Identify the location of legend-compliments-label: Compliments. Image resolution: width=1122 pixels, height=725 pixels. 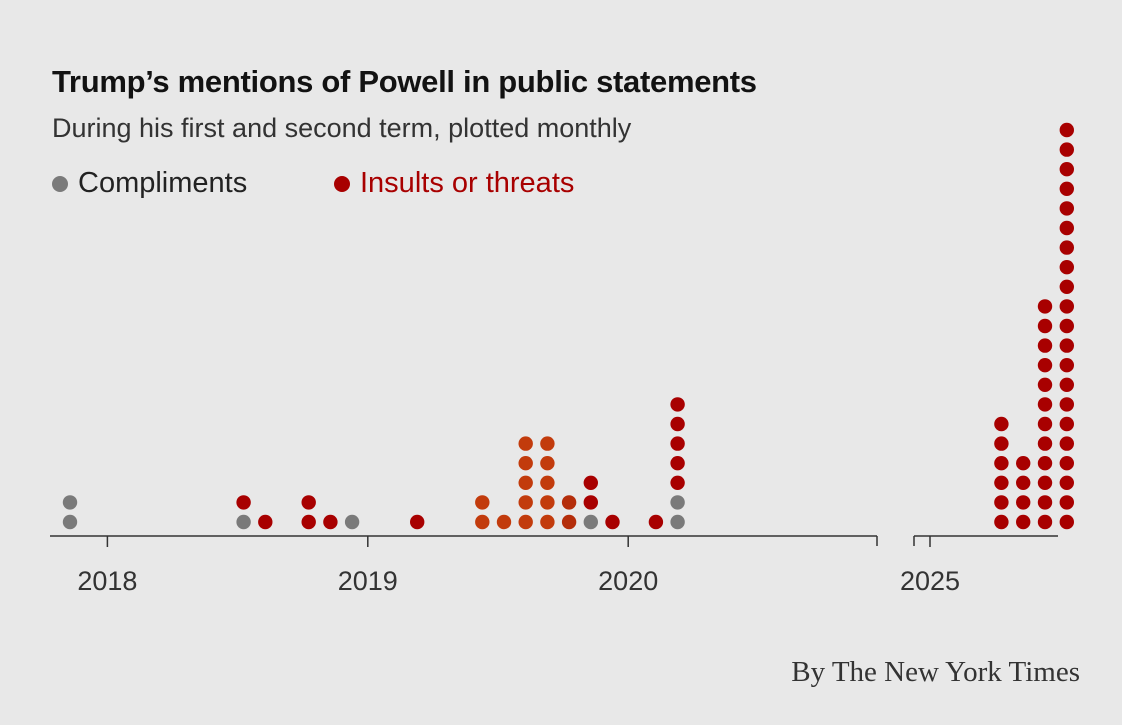
(163, 183).